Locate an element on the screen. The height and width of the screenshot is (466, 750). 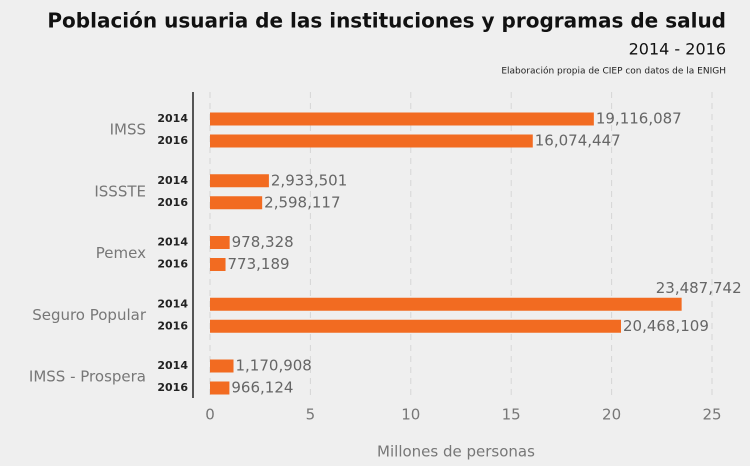
x-tick-label: 25 is located at coordinates (711, 415).